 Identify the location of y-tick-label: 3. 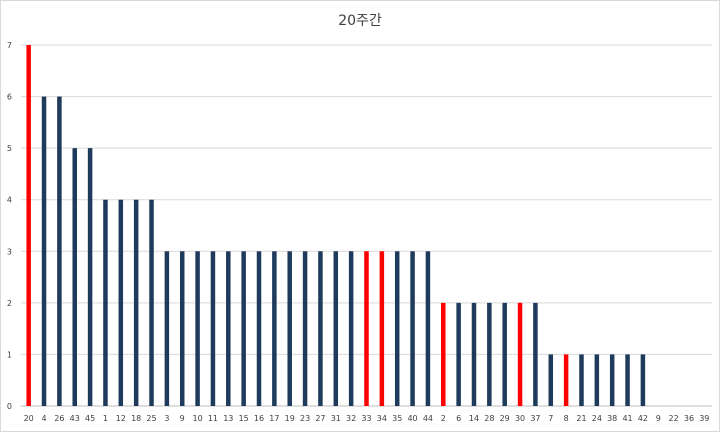
(9, 251).